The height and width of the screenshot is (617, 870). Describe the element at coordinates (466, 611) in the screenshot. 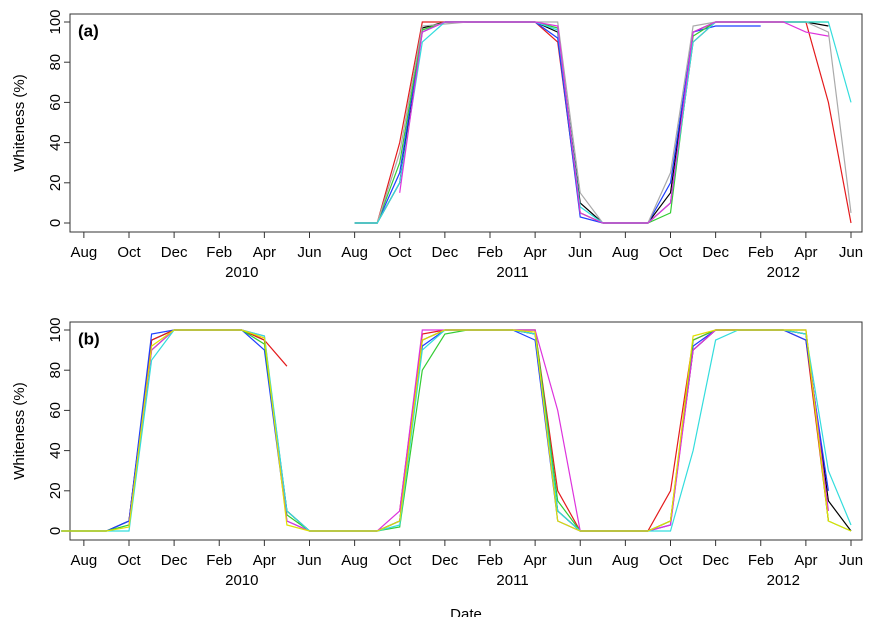

I see `x-axis-label: Date` at that location.